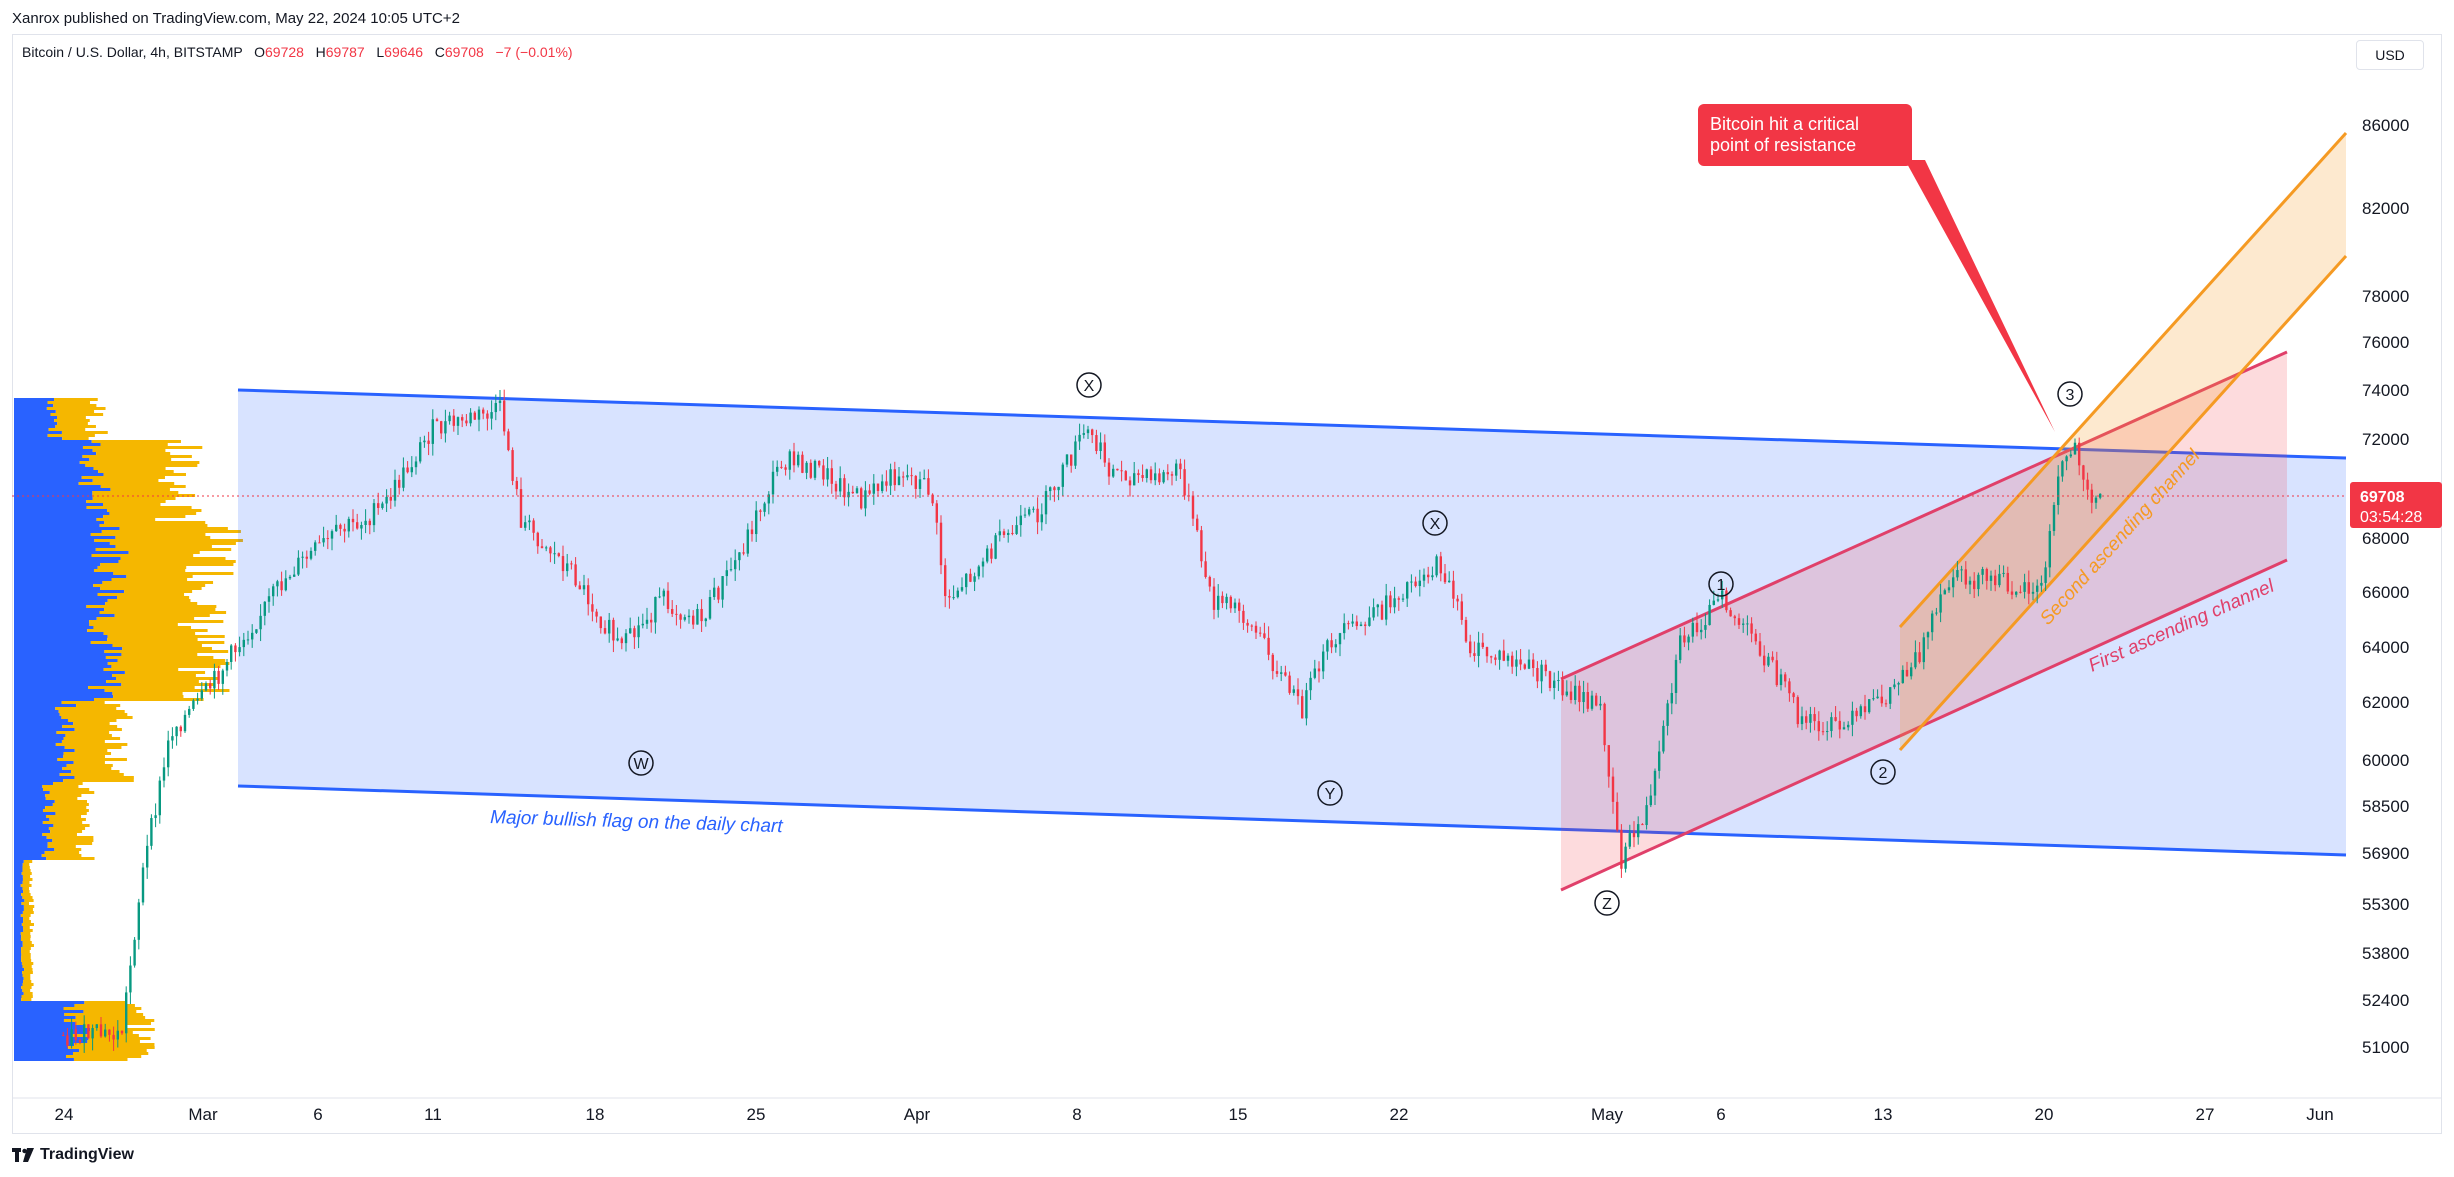 This screenshot has height=1177, width=2454. Describe the element at coordinates (1292, 424) in the screenshot. I see `flag-upper-line` at that location.